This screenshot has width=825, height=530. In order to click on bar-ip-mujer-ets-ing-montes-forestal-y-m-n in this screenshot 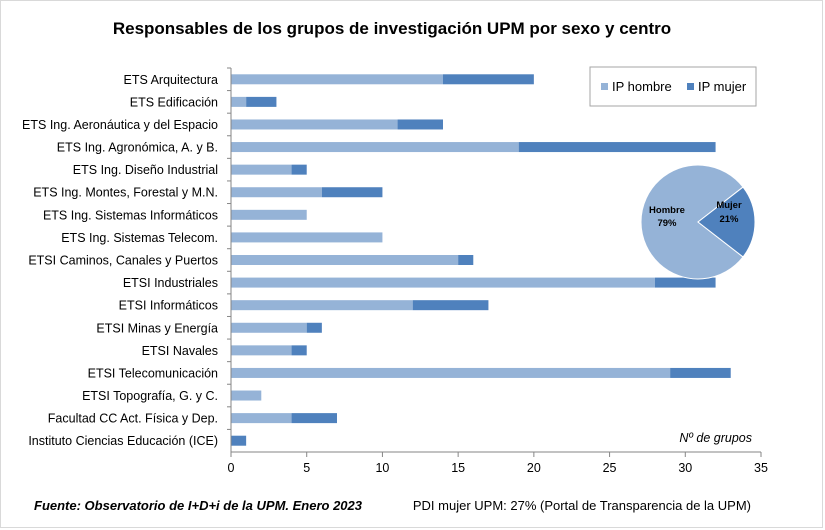, I will do `click(352, 192)`.